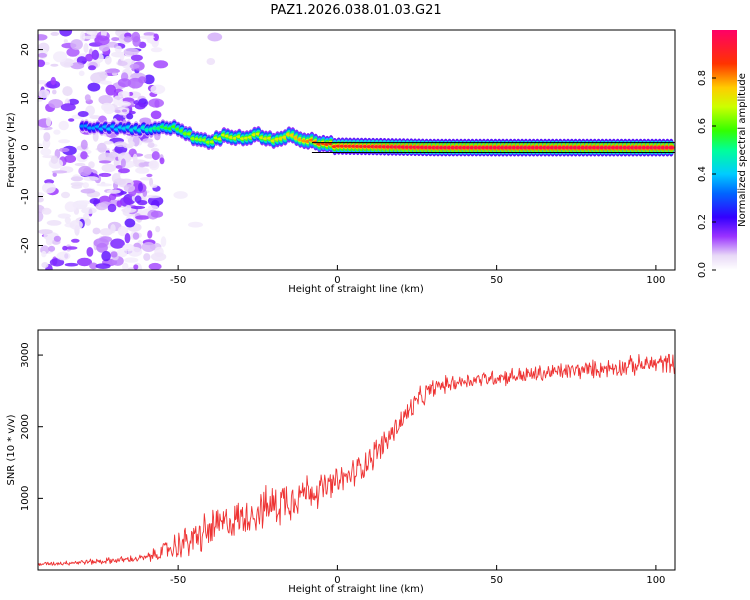 This screenshot has width=750, height=600. I want to click on spectrogram-y-ticks: -20 -10 0 10 20, so click(31, 148).